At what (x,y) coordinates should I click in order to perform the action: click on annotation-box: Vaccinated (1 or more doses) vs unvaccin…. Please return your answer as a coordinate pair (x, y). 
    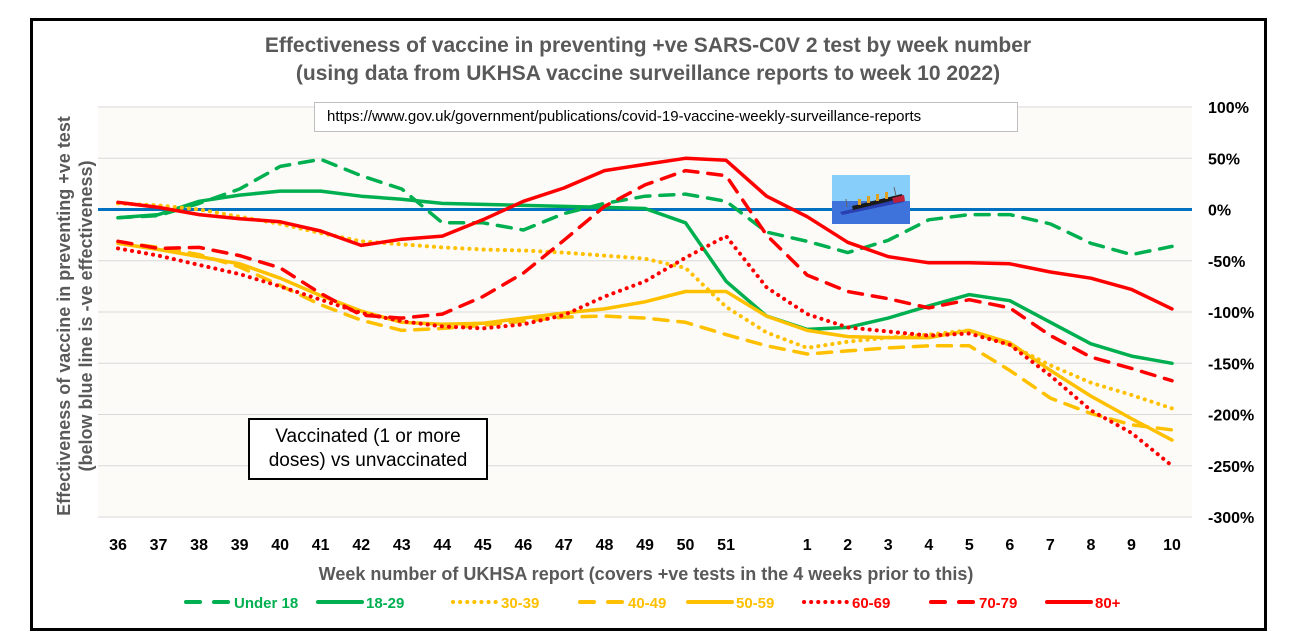
    Looking at the image, I should click on (368, 449).